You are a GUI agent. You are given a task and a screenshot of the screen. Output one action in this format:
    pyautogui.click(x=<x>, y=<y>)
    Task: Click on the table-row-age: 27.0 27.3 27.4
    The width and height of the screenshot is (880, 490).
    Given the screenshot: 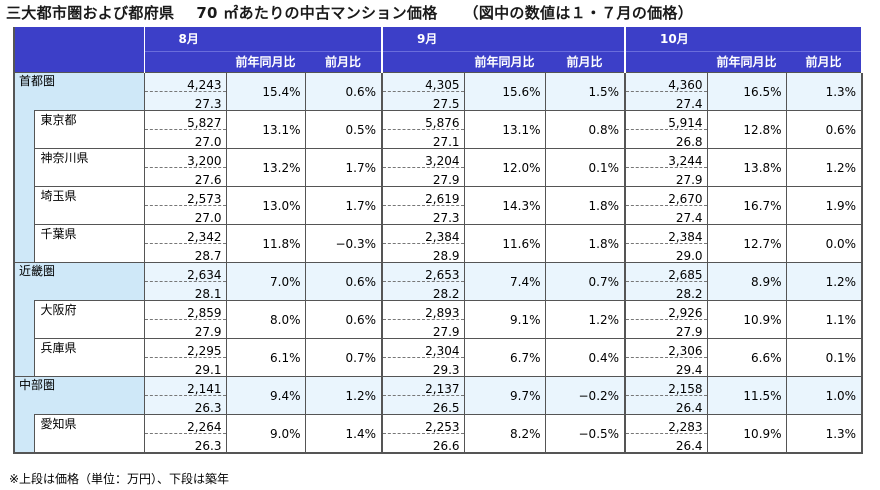 What is the action you would take?
    pyautogui.click(x=438, y=215)
    